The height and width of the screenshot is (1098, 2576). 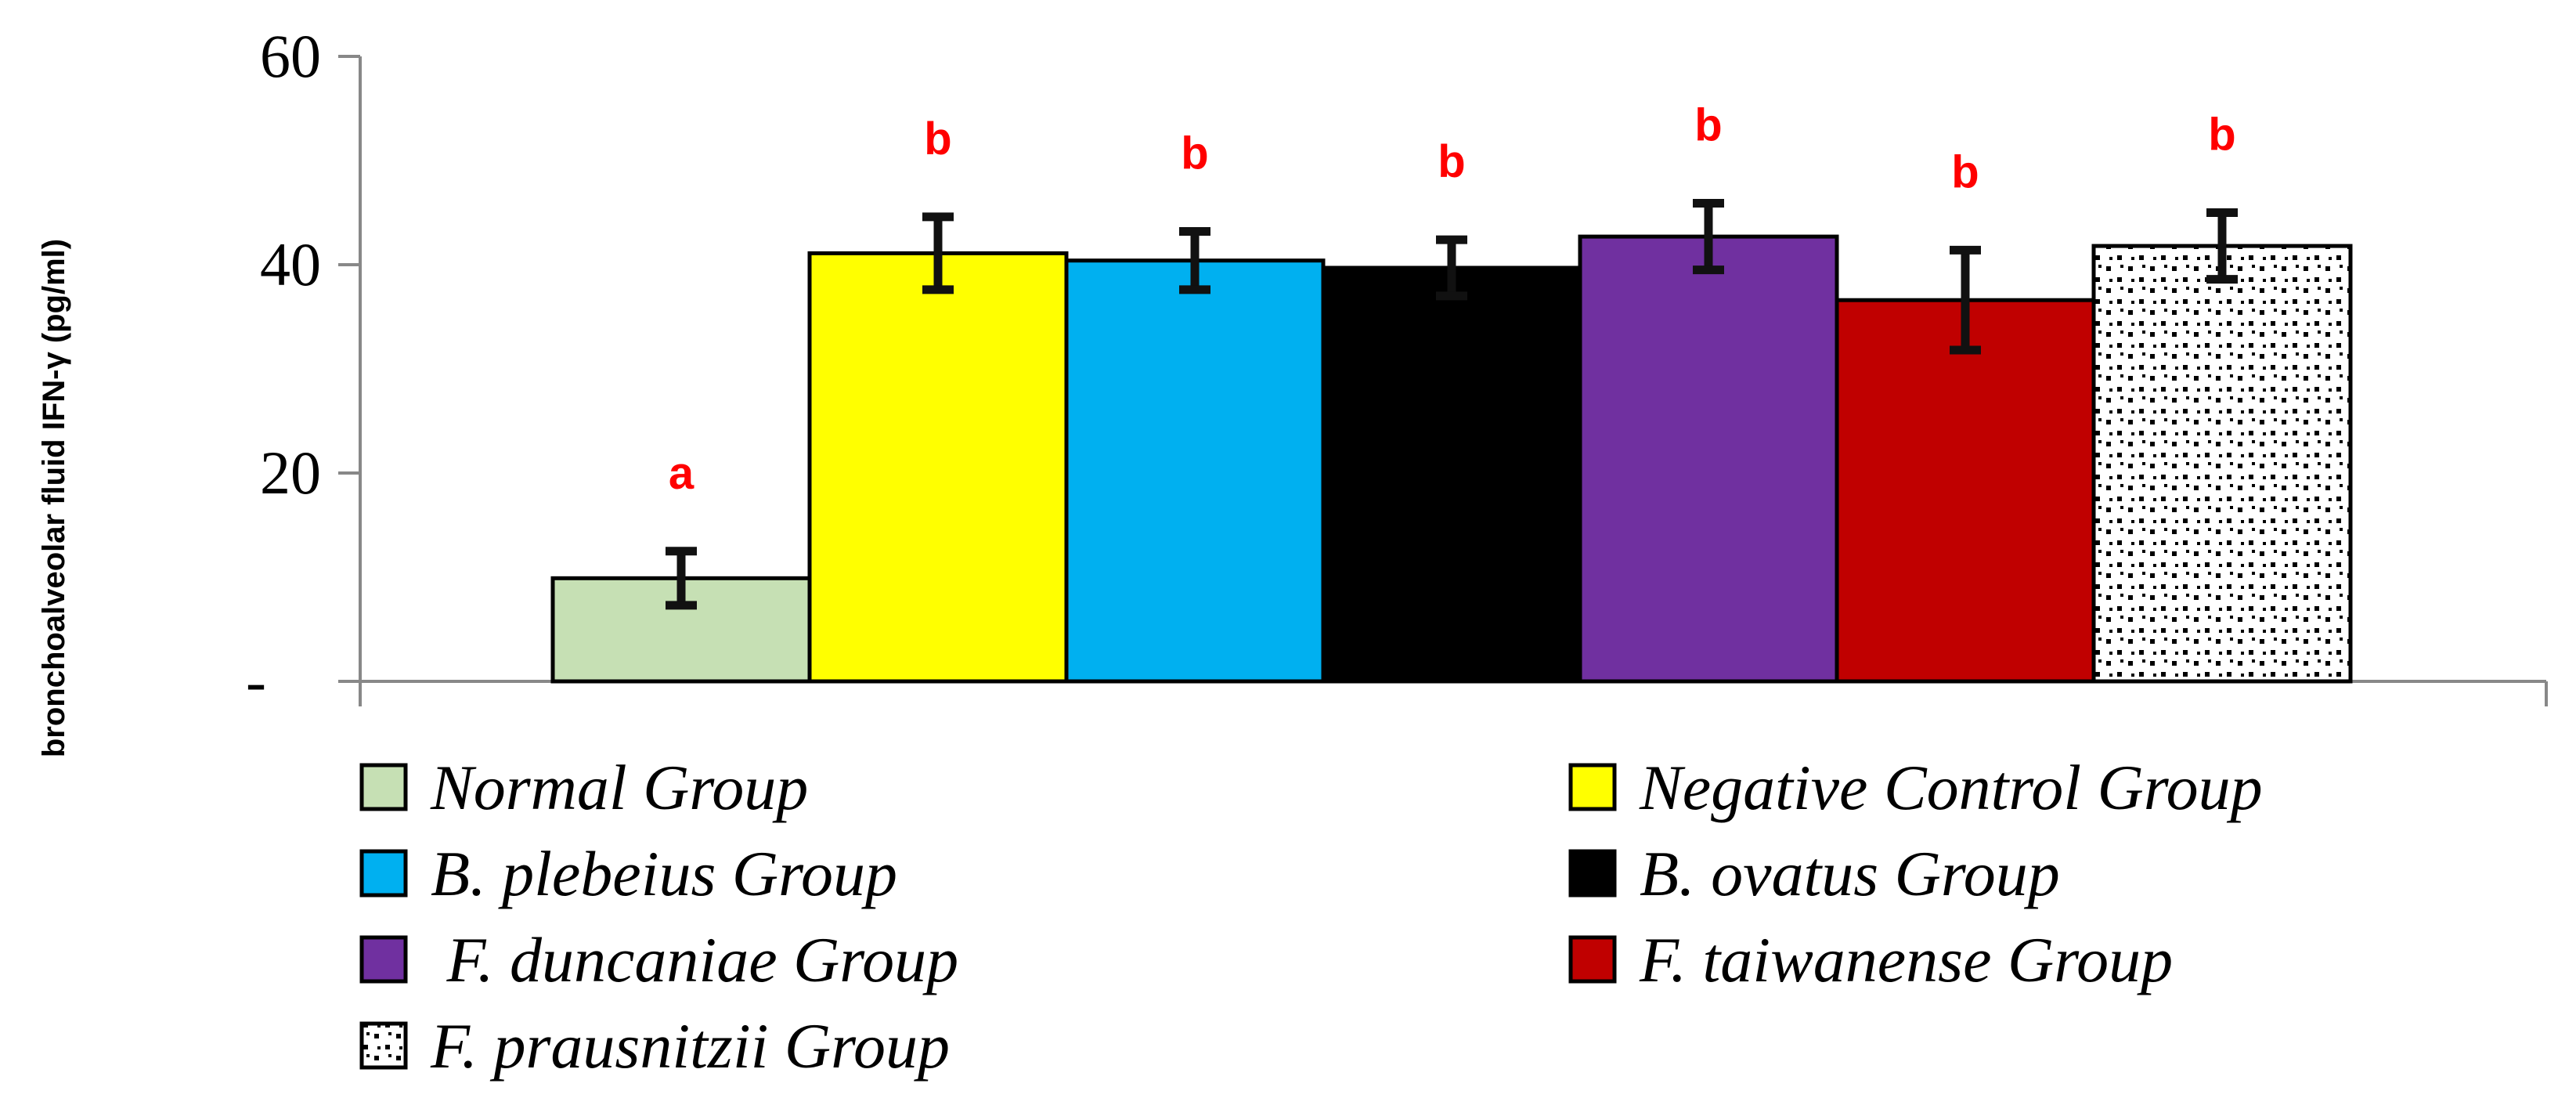 I want to click on y-tick-label: 20, so click(x=290, y=473).